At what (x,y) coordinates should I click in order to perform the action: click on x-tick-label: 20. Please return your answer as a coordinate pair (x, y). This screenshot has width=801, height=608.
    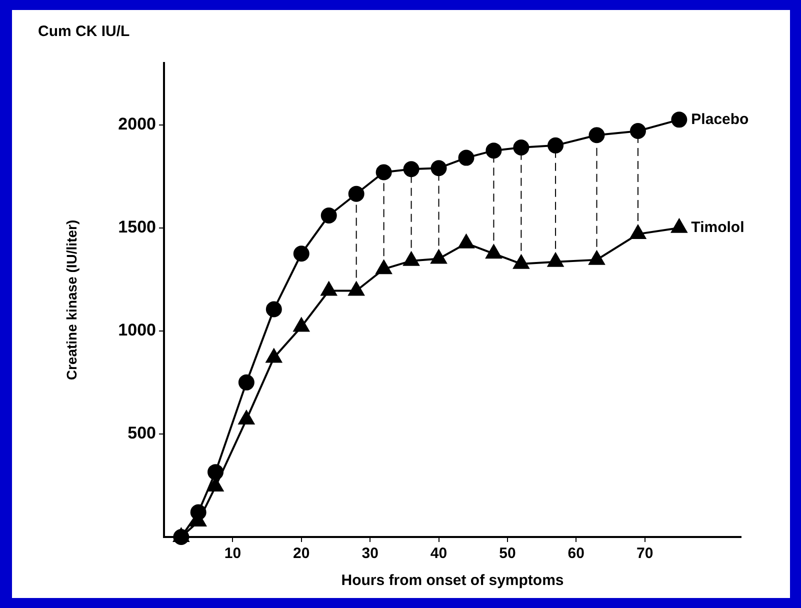
    Looking at the image, I should click on (301, 553).